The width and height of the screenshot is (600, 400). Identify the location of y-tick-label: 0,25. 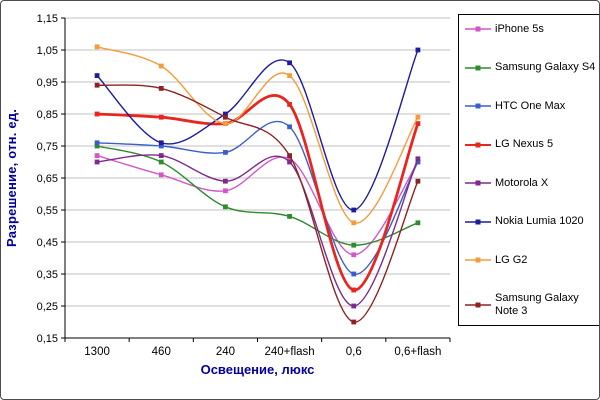
(47, 307).